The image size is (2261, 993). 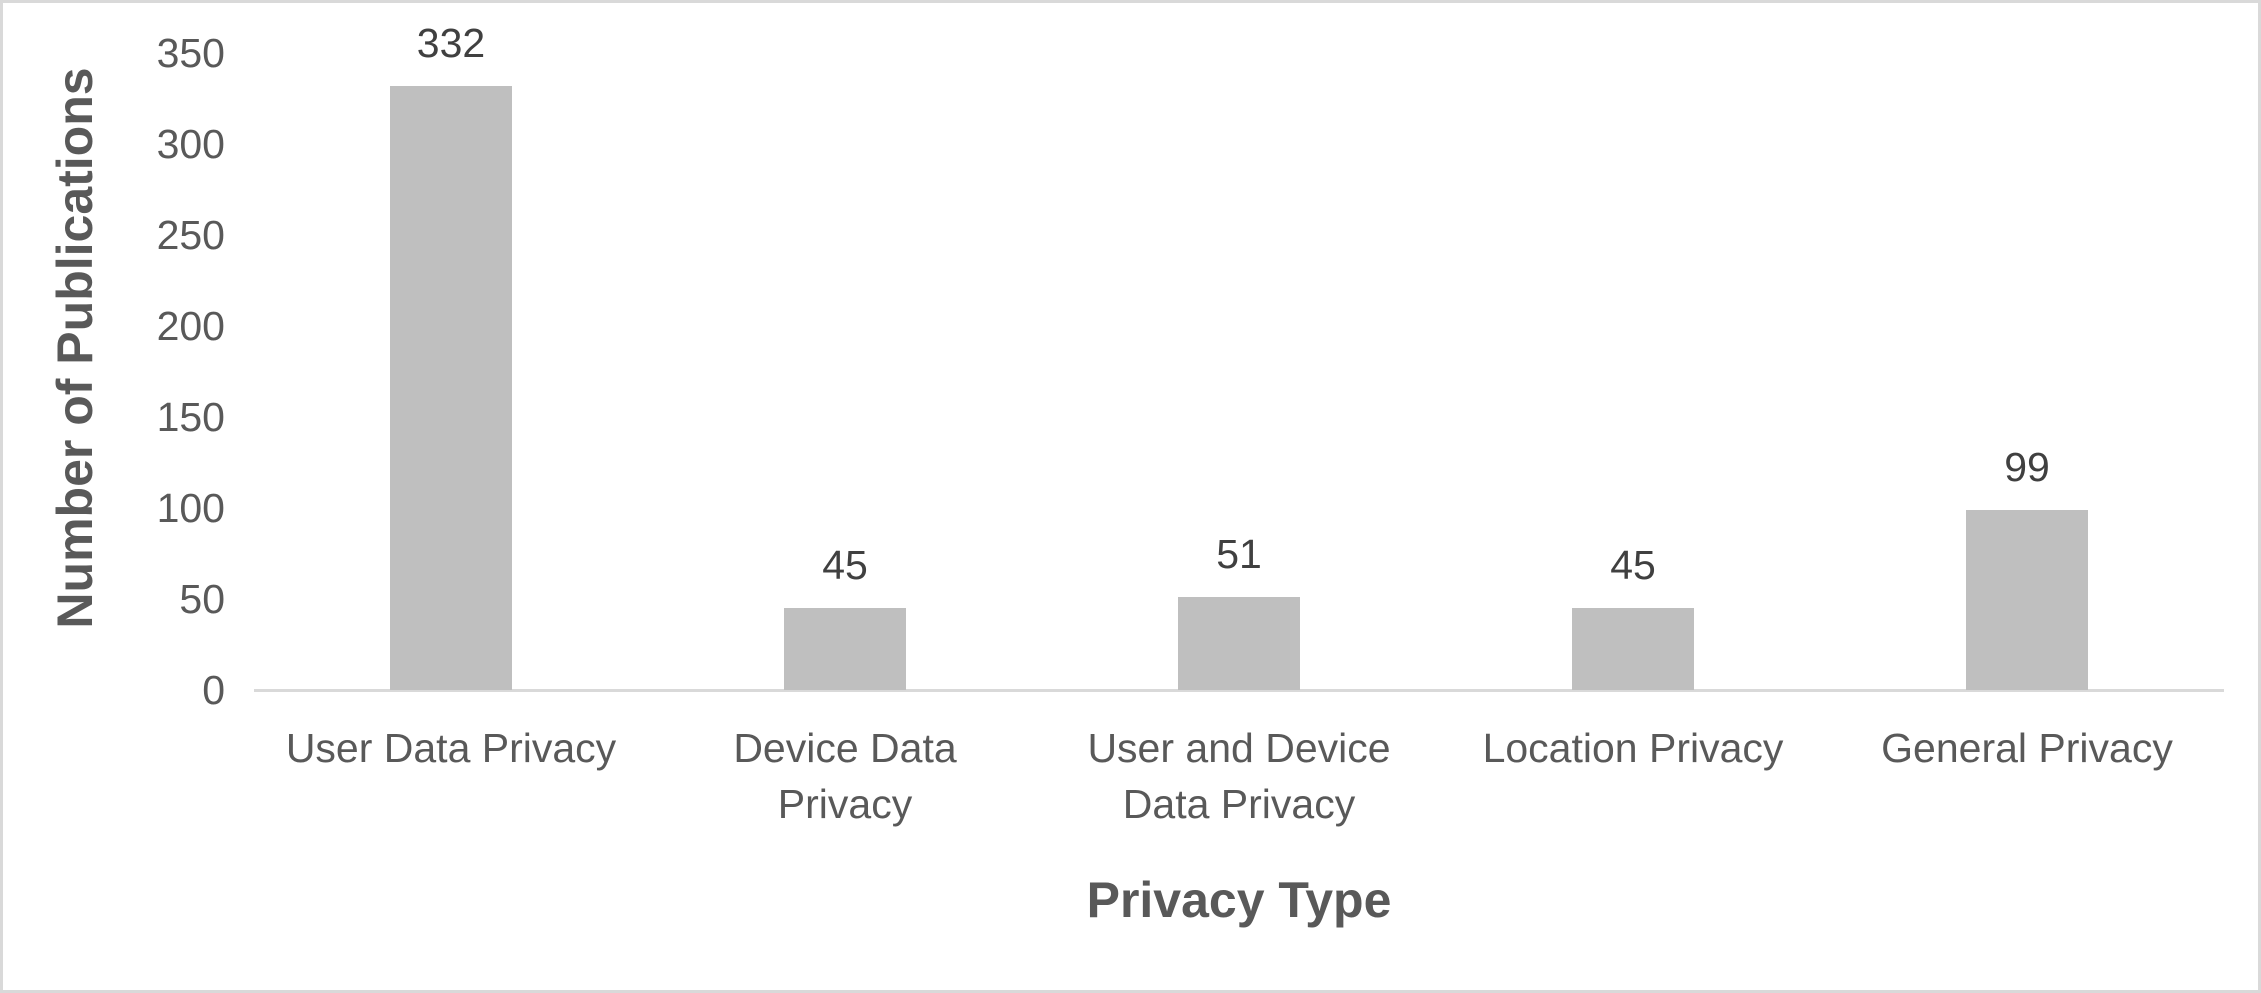 I want to click on x-axis-title: Privacy Type, so click(x=1239, y=900).